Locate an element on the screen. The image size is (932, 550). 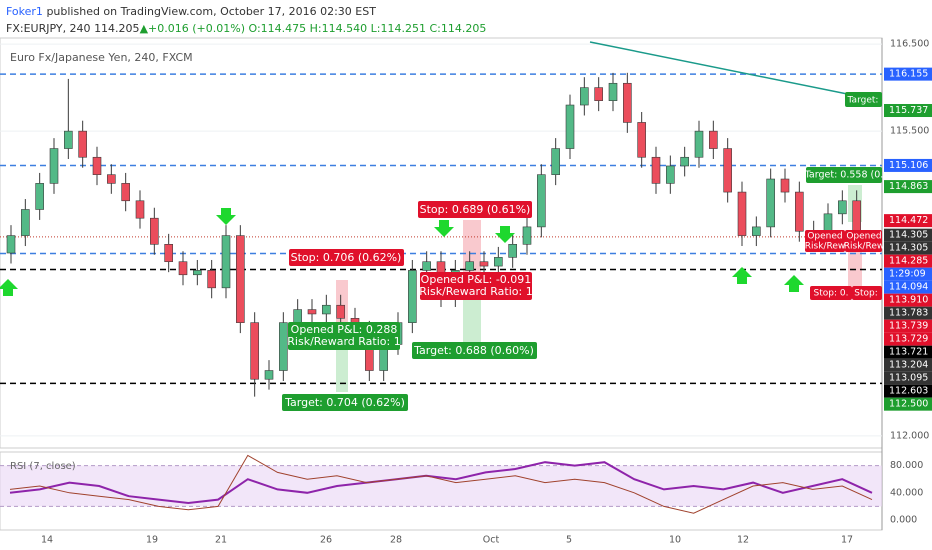
change-arrow: ▲ is located at coordinates (144, 28).